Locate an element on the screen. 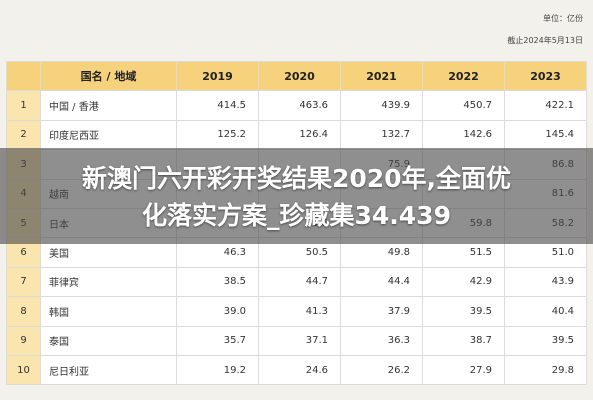  country-name: 菲律宾 is located at coordinates (108, 282).